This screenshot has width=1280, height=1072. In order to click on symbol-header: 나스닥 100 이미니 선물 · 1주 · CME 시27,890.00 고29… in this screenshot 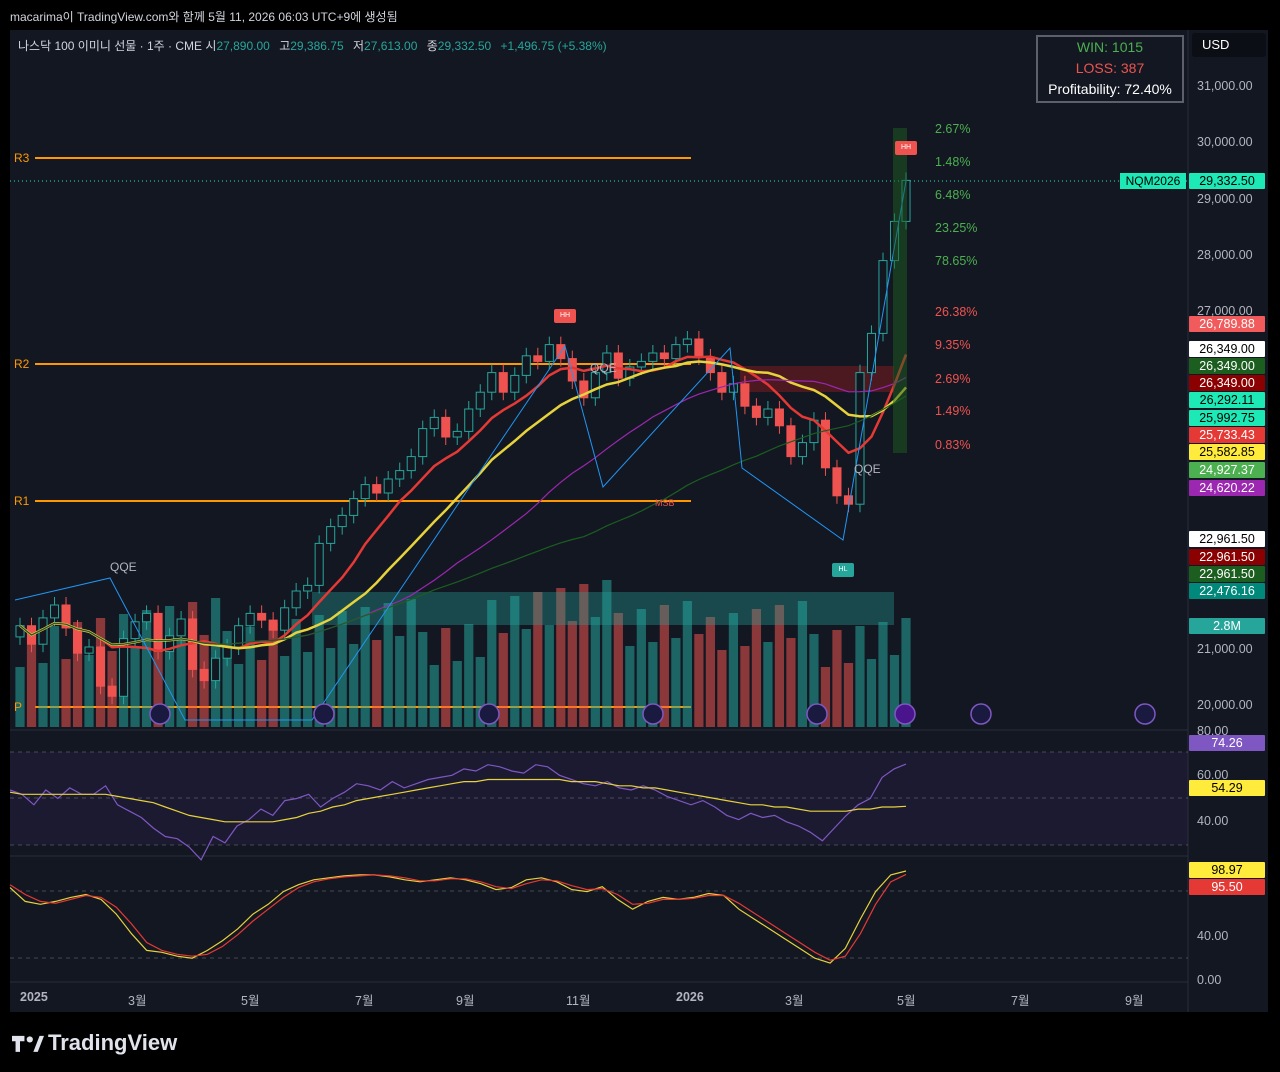, I will do `click(315, 45)`.